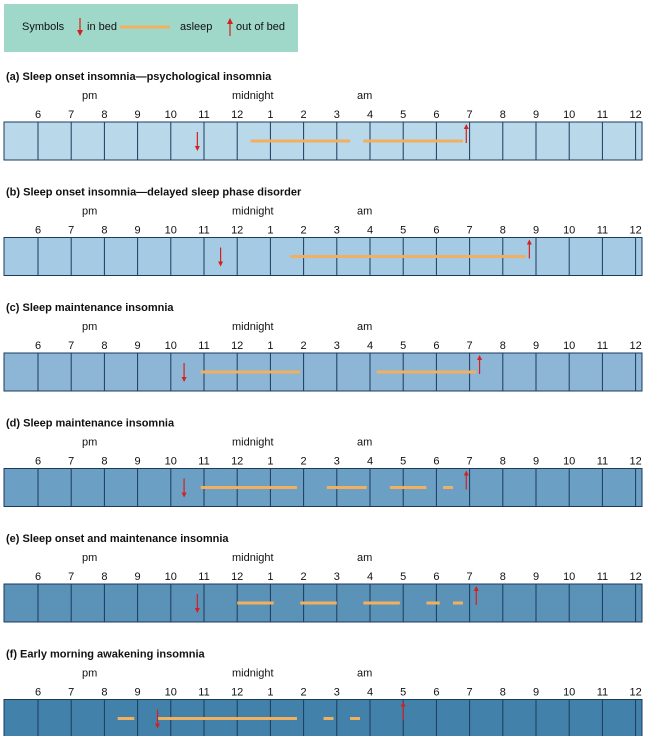 The image size is (650, 736). I want to click on legend-in-bed: in bed, so click(102, 27).